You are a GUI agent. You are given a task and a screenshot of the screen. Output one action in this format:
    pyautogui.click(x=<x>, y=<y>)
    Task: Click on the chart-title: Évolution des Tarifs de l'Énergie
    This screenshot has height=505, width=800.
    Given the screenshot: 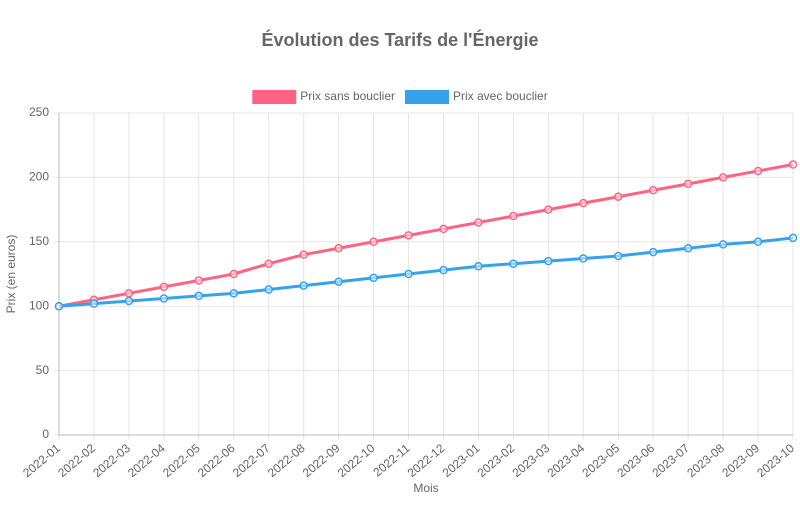 What is the action you would take?
    pyautogui.click(x=399, y=39)
    